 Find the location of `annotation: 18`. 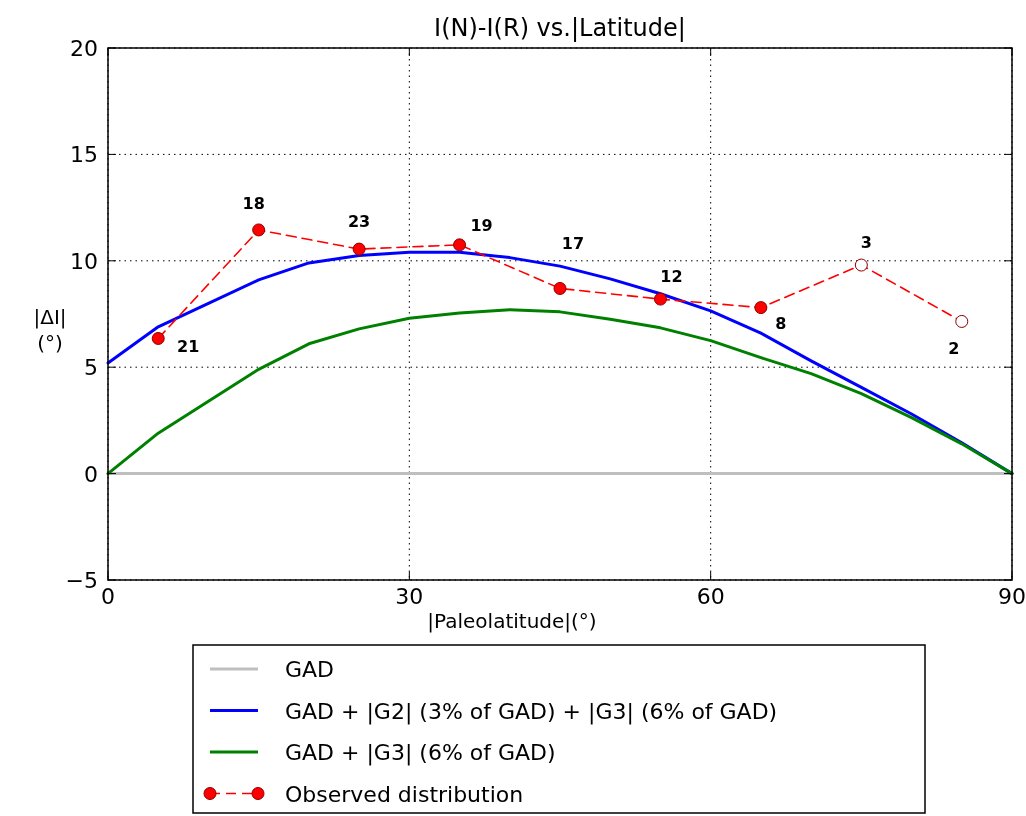

annotation: 18 is located at coordinates (253, 203).